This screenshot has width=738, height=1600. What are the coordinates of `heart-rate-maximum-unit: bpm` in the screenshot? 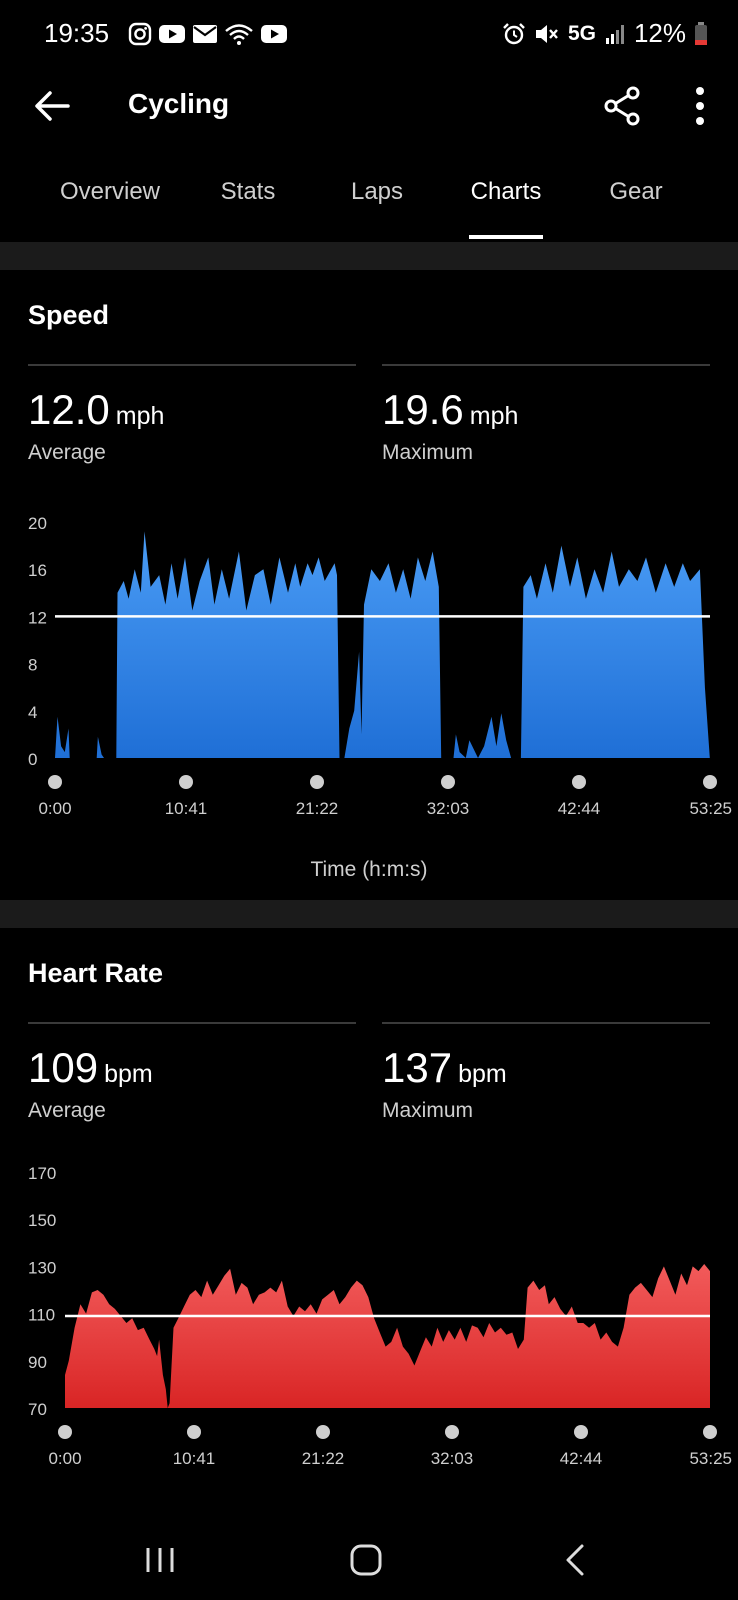 It's located at (482, 1074).